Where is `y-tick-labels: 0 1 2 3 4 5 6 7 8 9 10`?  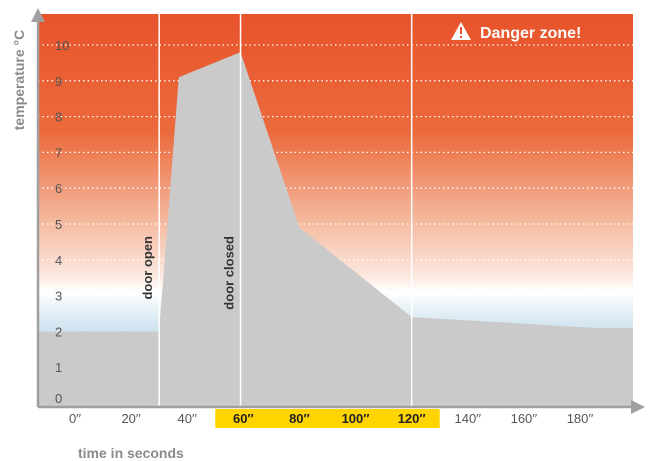
y-tick-labels: 0 1 2 3 4 5 6 7 8 9 10 is located at coordinates (62, 222).